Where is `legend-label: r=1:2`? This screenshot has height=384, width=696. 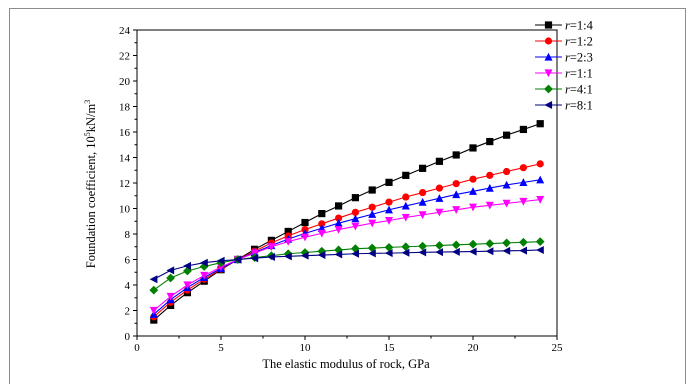 legend-label: r=1:2 is located at coordinates (579, 42).